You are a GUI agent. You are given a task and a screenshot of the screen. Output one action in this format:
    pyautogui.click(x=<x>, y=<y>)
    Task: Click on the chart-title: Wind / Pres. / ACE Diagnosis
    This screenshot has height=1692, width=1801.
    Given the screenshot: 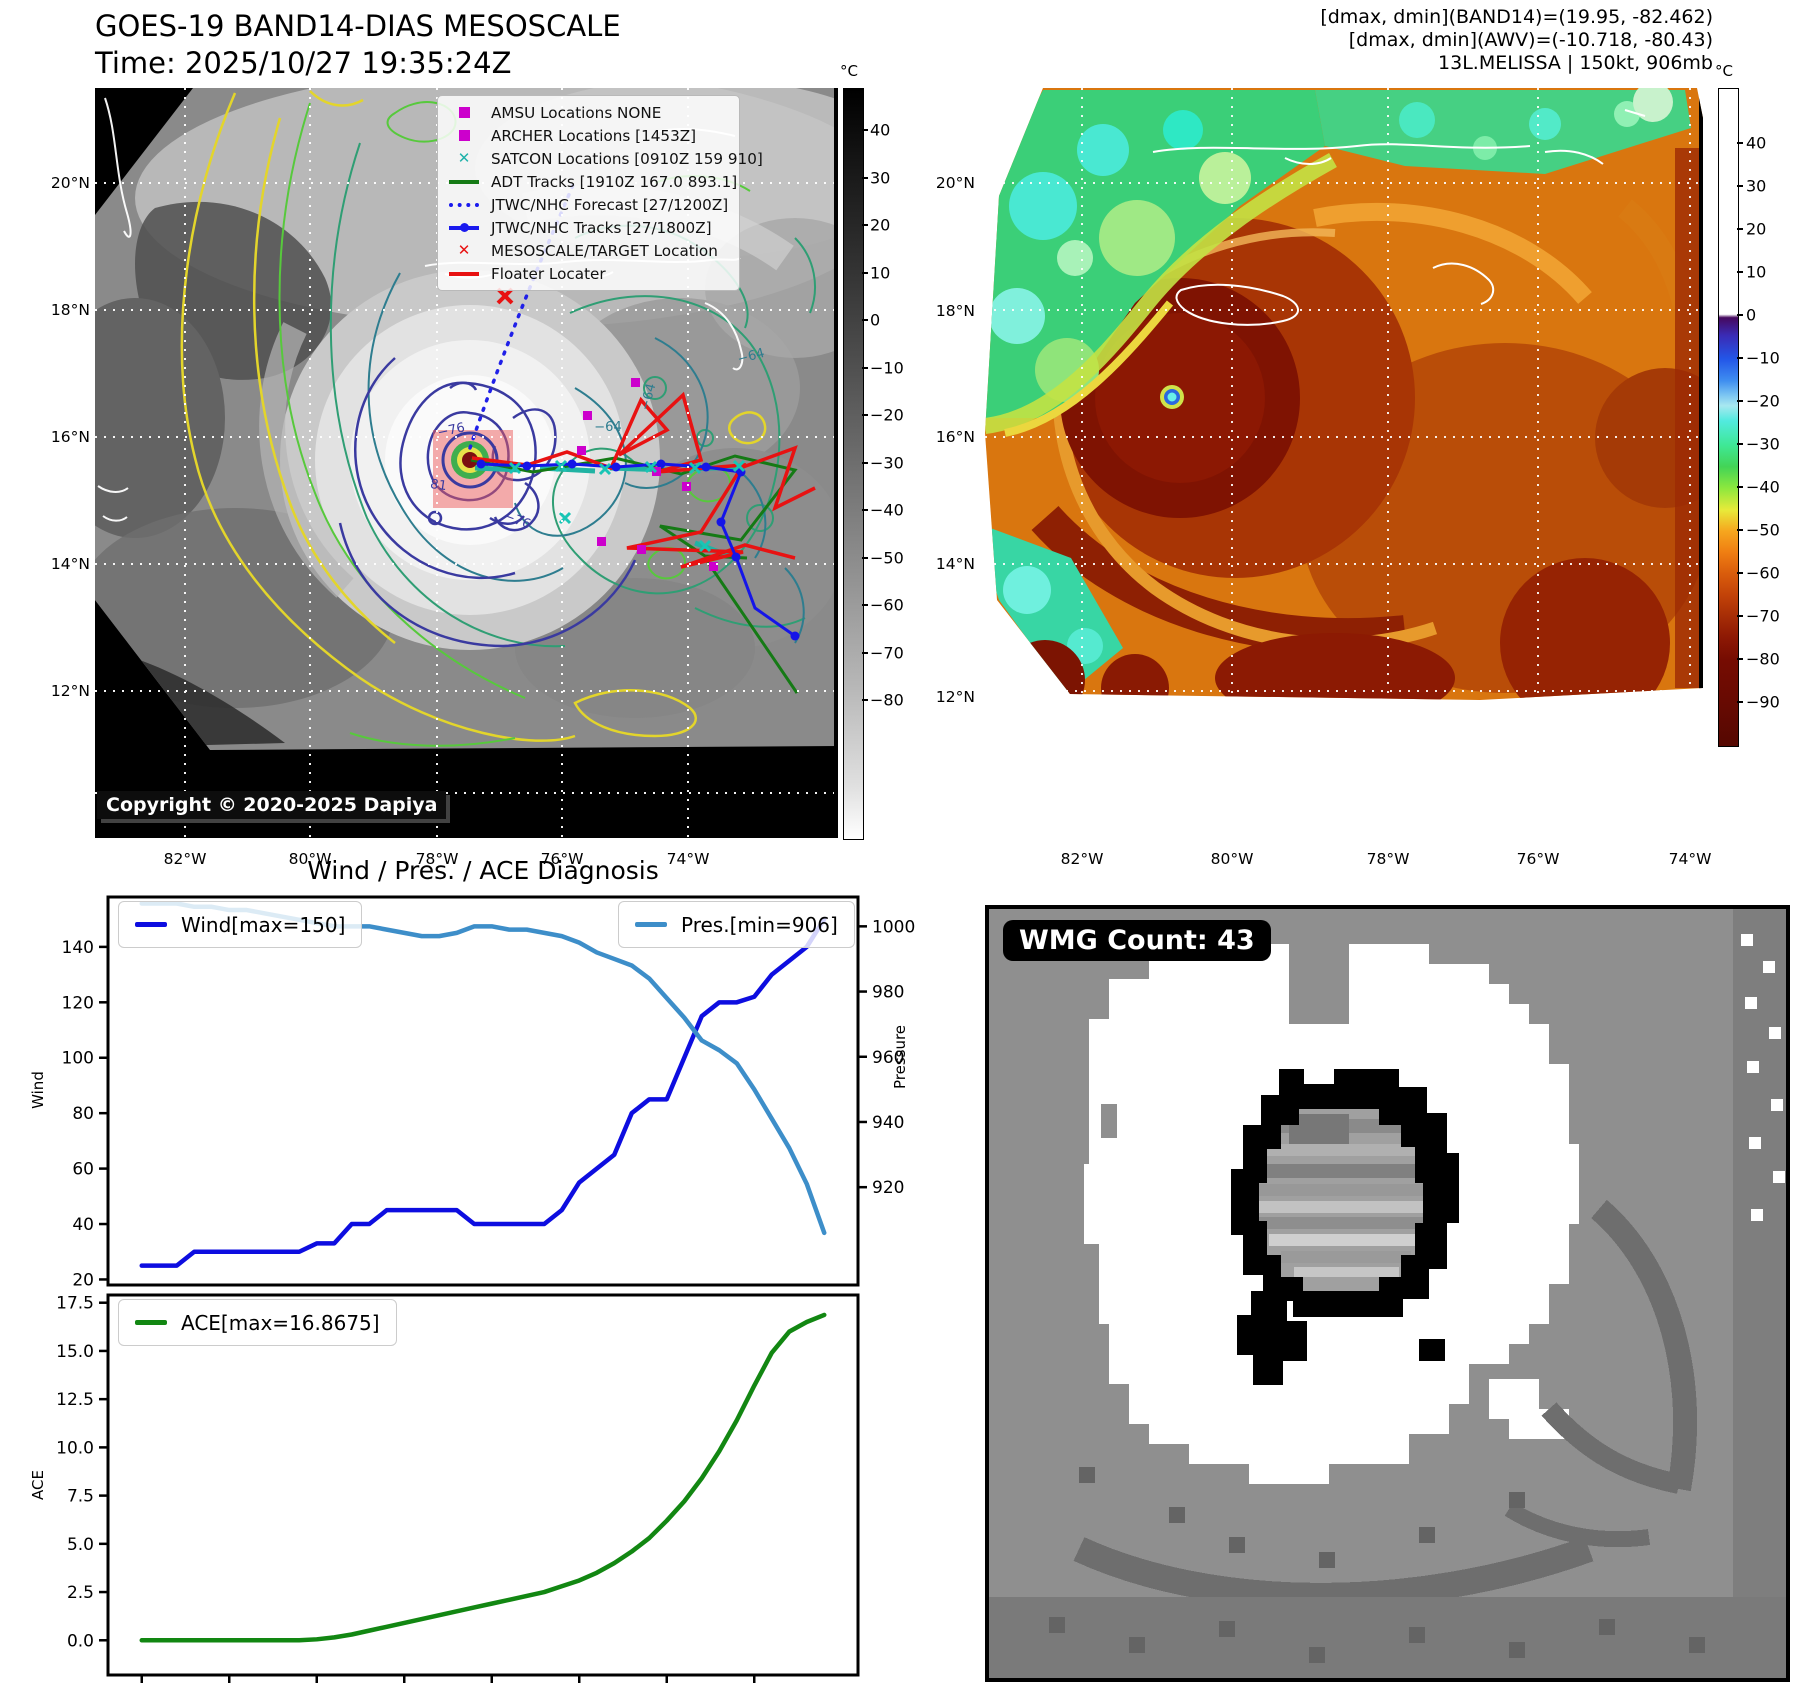 What is the action you would take?
    pyautogui.click(x=483, y=870)
    